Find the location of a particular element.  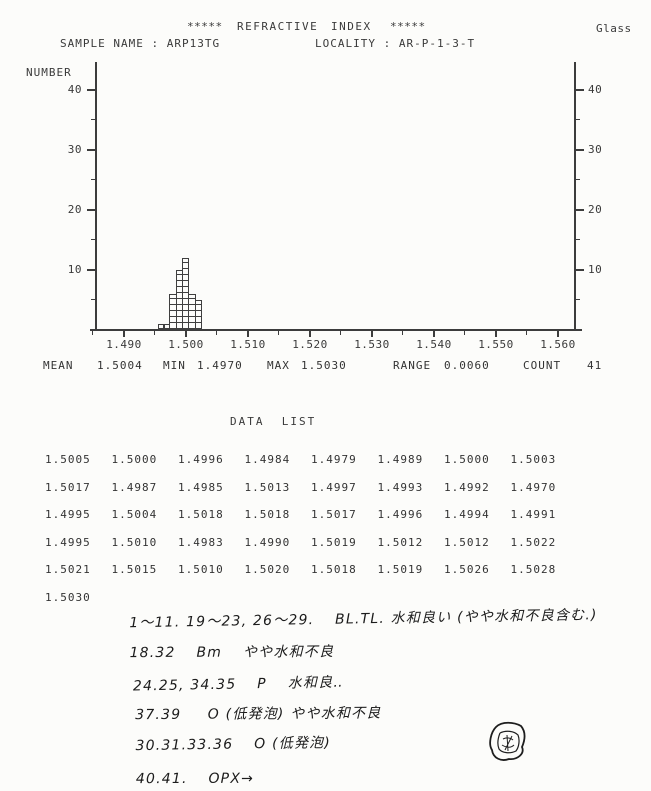

handwritten-note-line: 40.41. OPX→ is located at coordinates (195, 779).